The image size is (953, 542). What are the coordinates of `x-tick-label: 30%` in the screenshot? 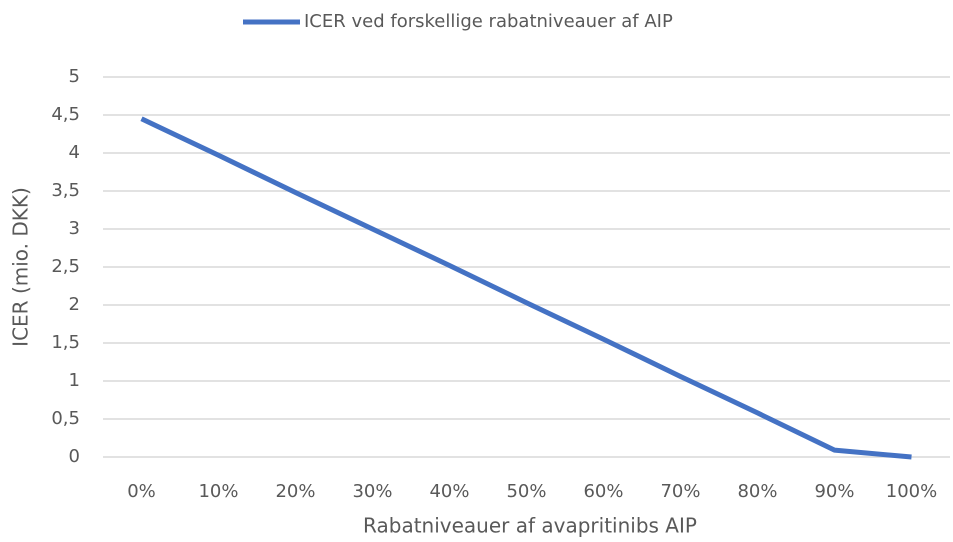 It's located at (372, 491).